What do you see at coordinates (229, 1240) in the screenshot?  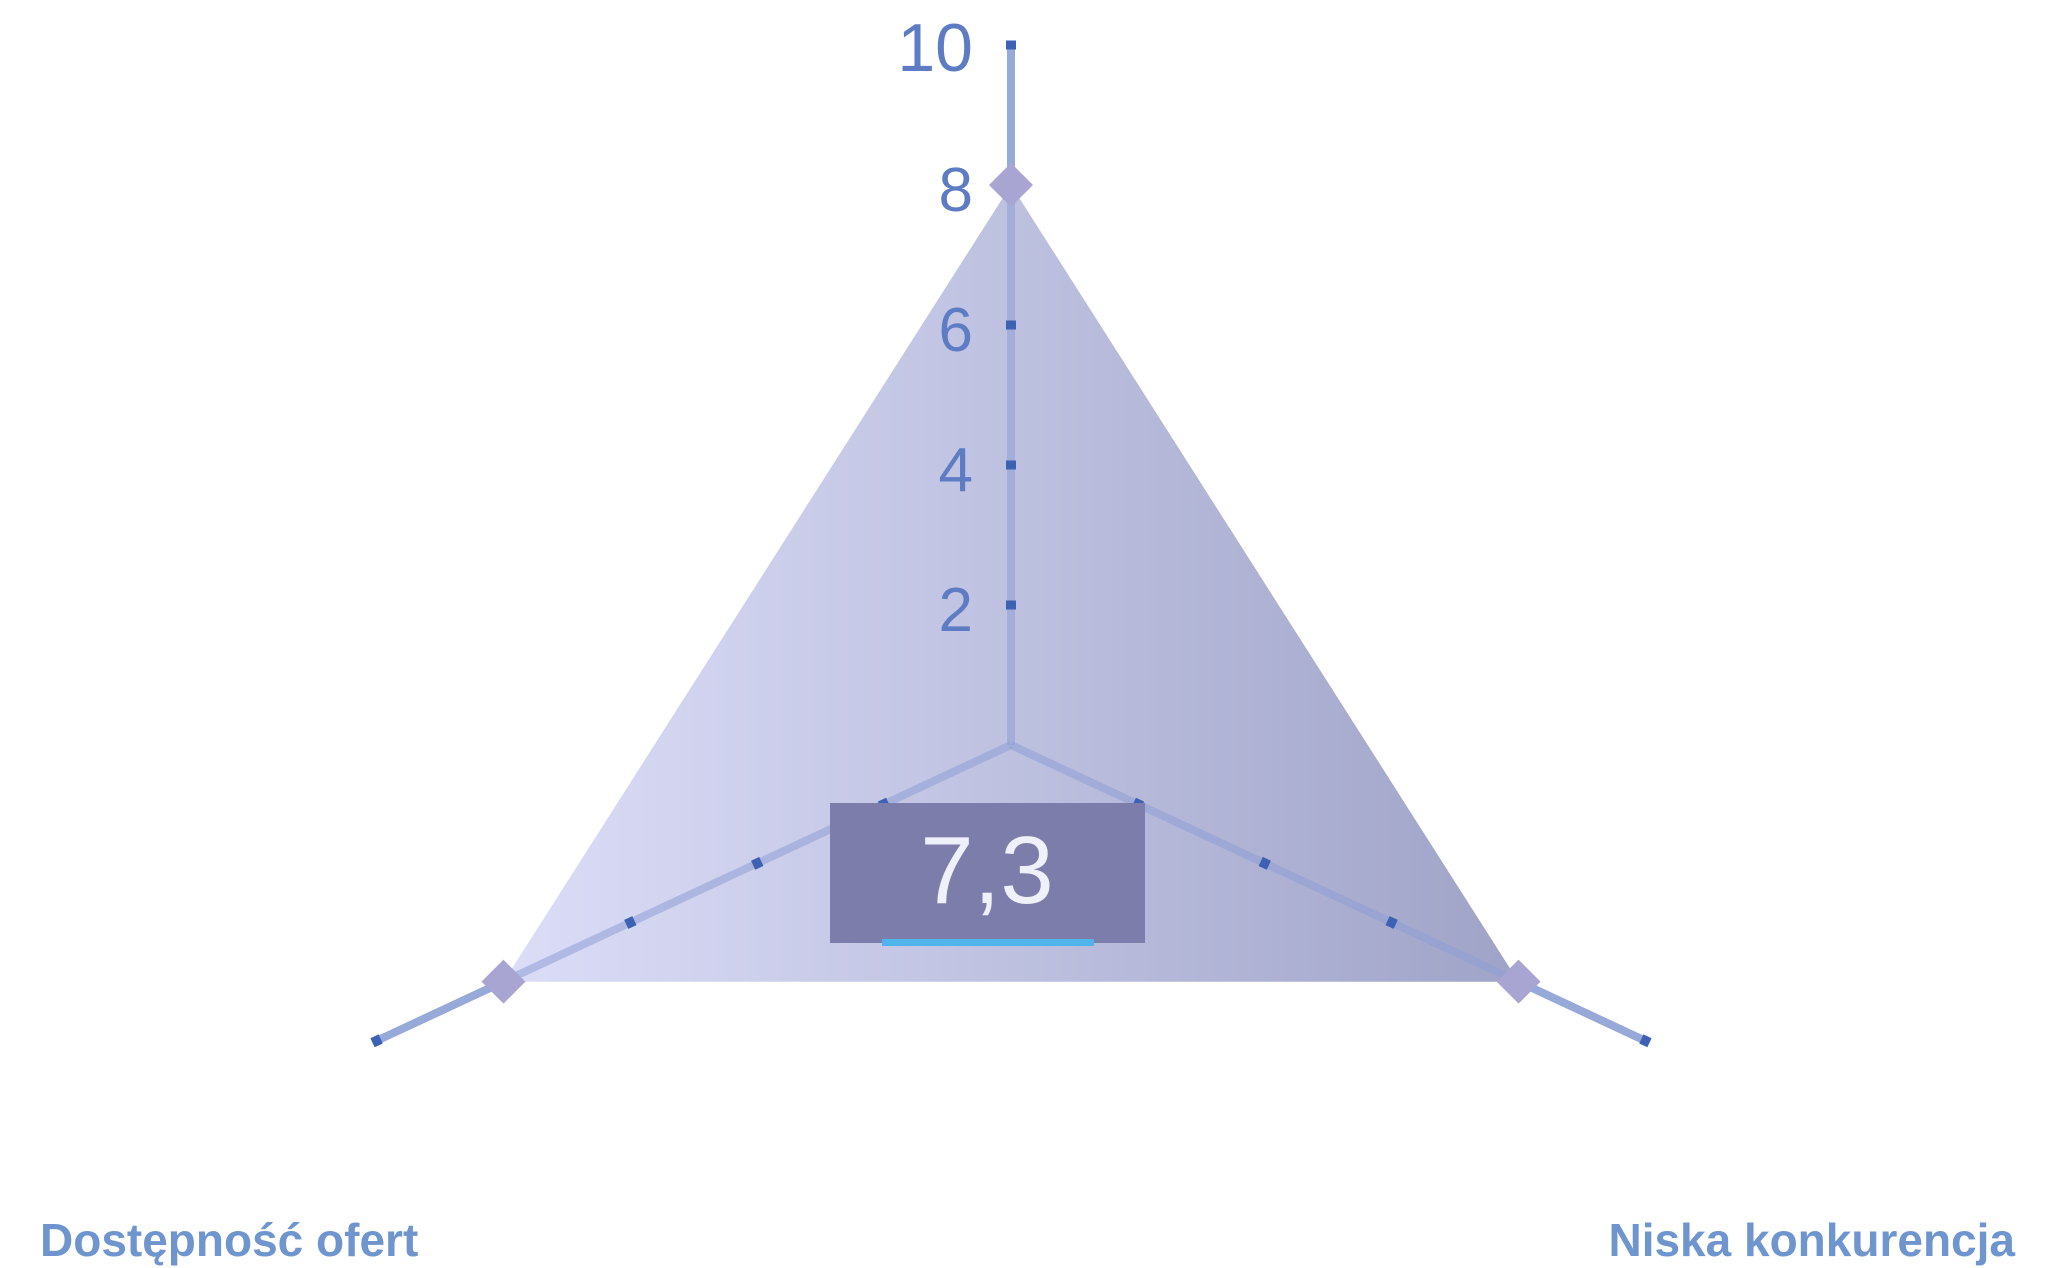 I see `axis-label-left: Dostępność ofert` at bounding box center [229, 1240].